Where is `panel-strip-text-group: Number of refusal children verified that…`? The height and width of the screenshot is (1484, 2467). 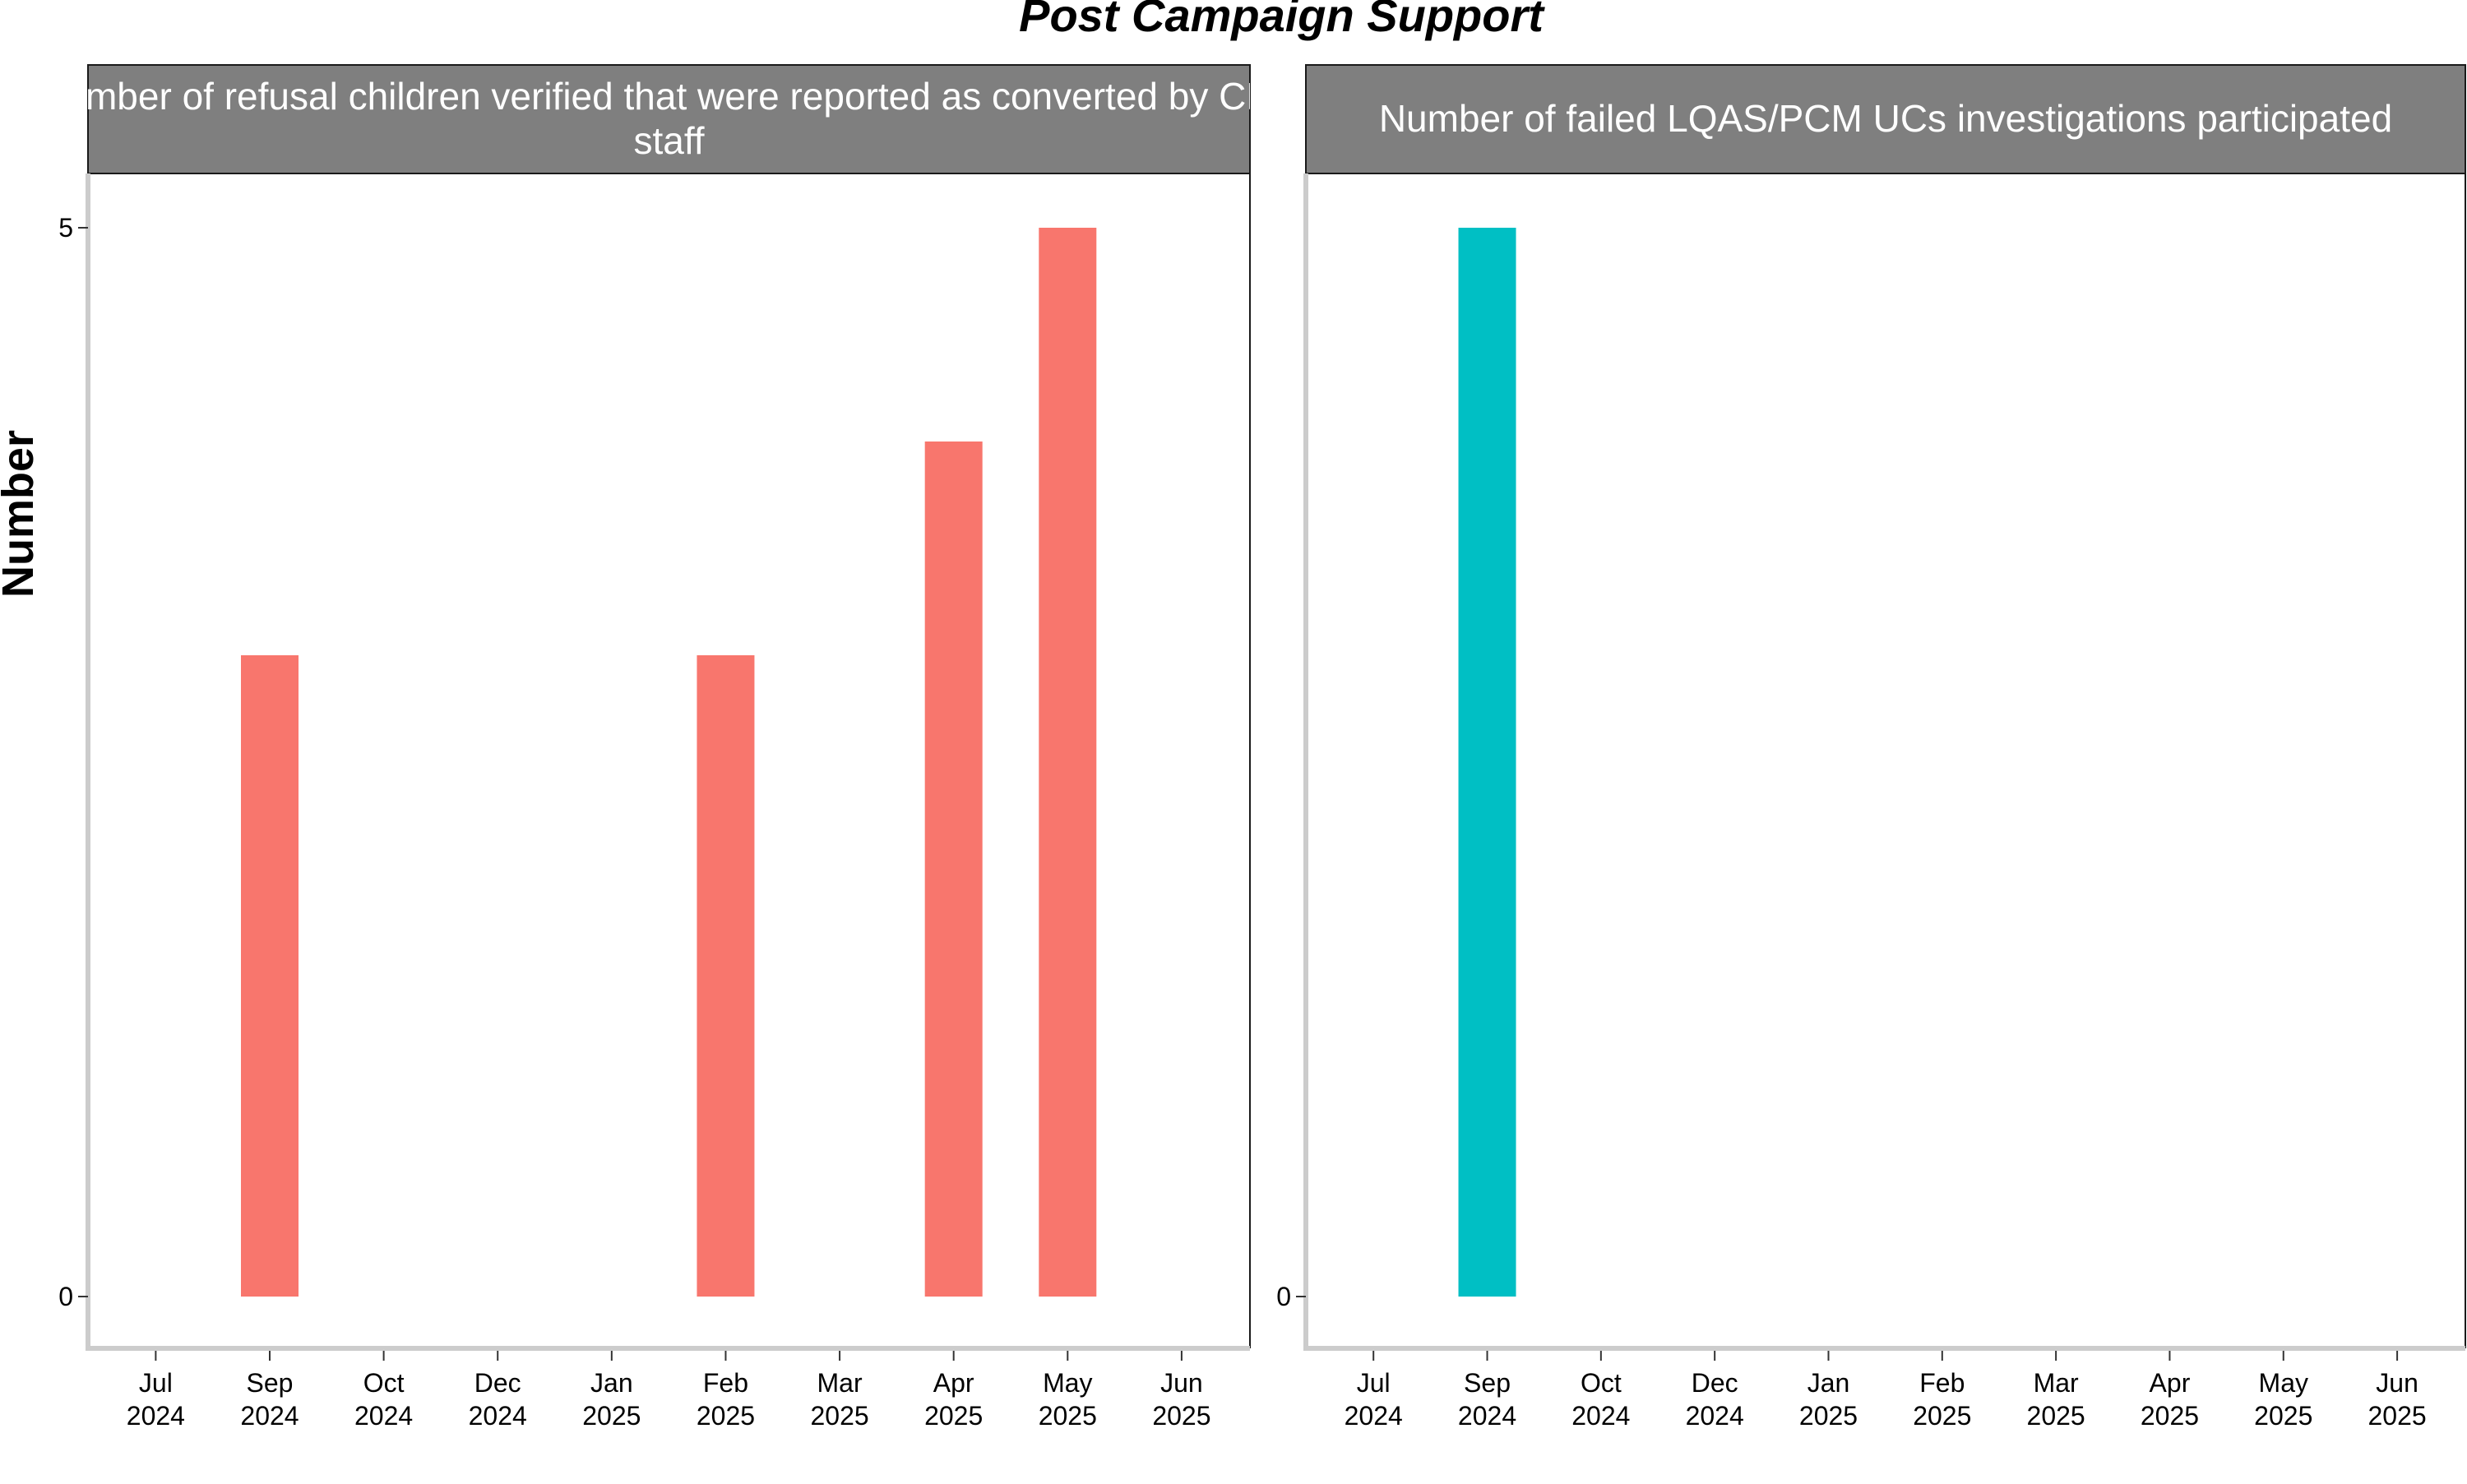
panel-strip-text-group: Number of refusal children verified that… is located at coordinates (669, 119).